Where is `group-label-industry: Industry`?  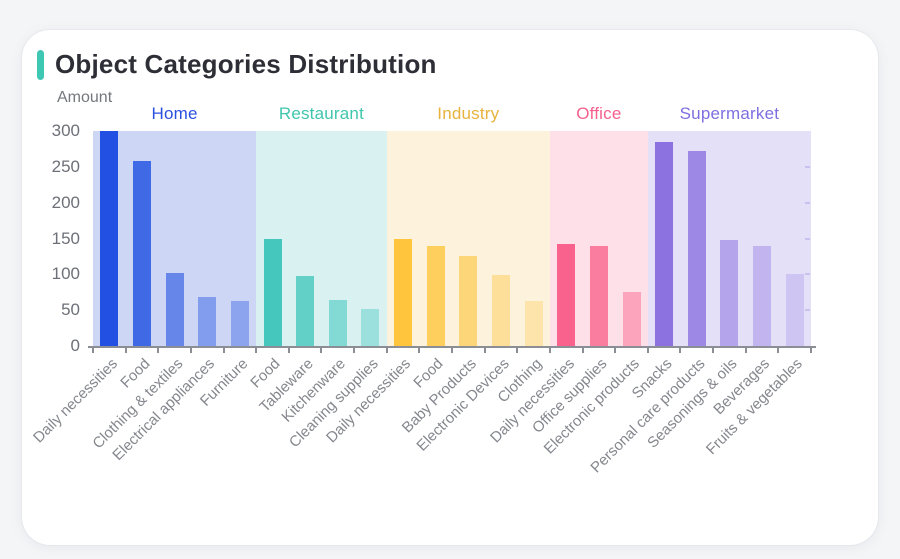
group-label-industry: Industry is located at coordinates (468, 113).